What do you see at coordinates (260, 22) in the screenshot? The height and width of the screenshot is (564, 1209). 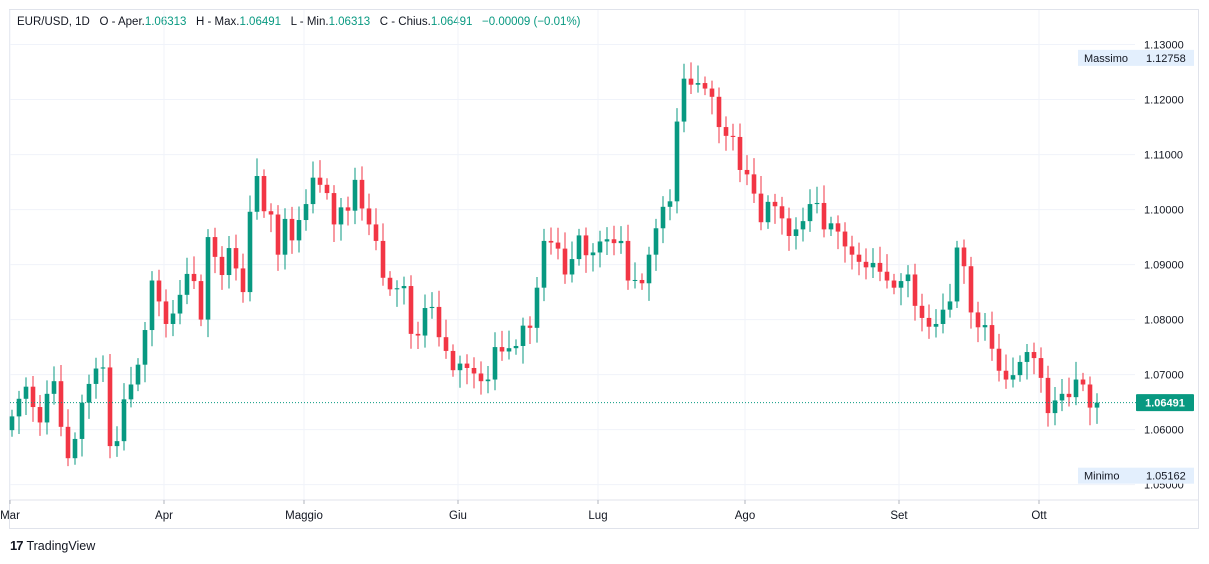 I see `high-value: 1.06491` at bounding box center [260, 22].